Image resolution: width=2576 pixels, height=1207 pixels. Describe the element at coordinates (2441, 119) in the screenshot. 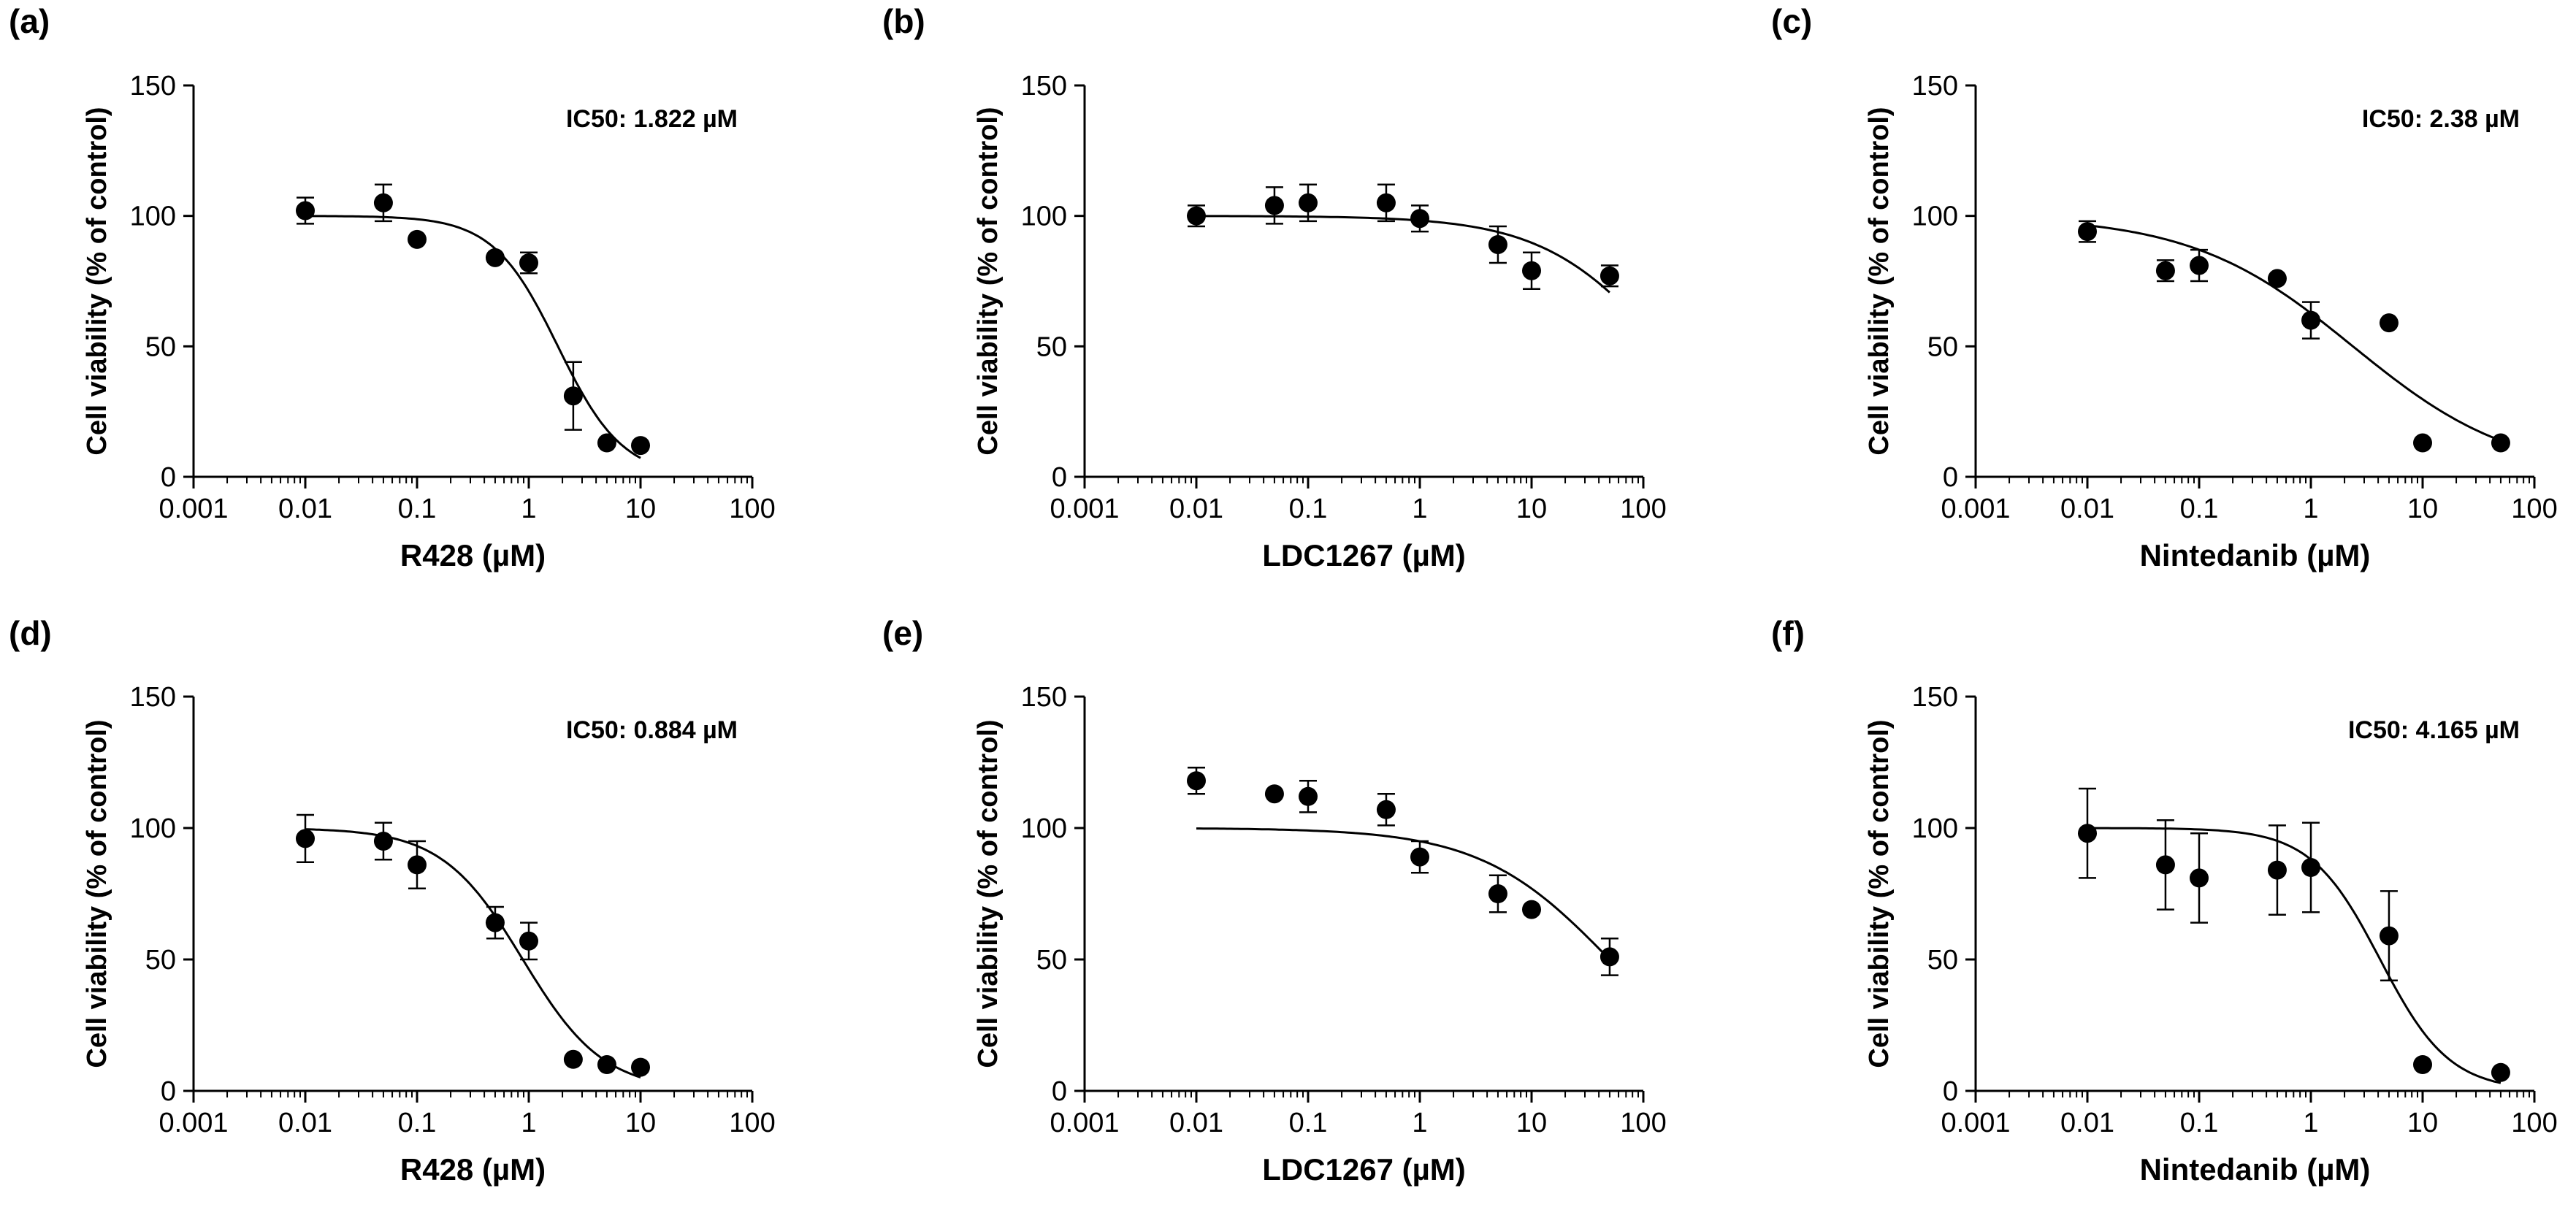

I see `ic50-annotation: IC50: 2.38 µM` at that location.